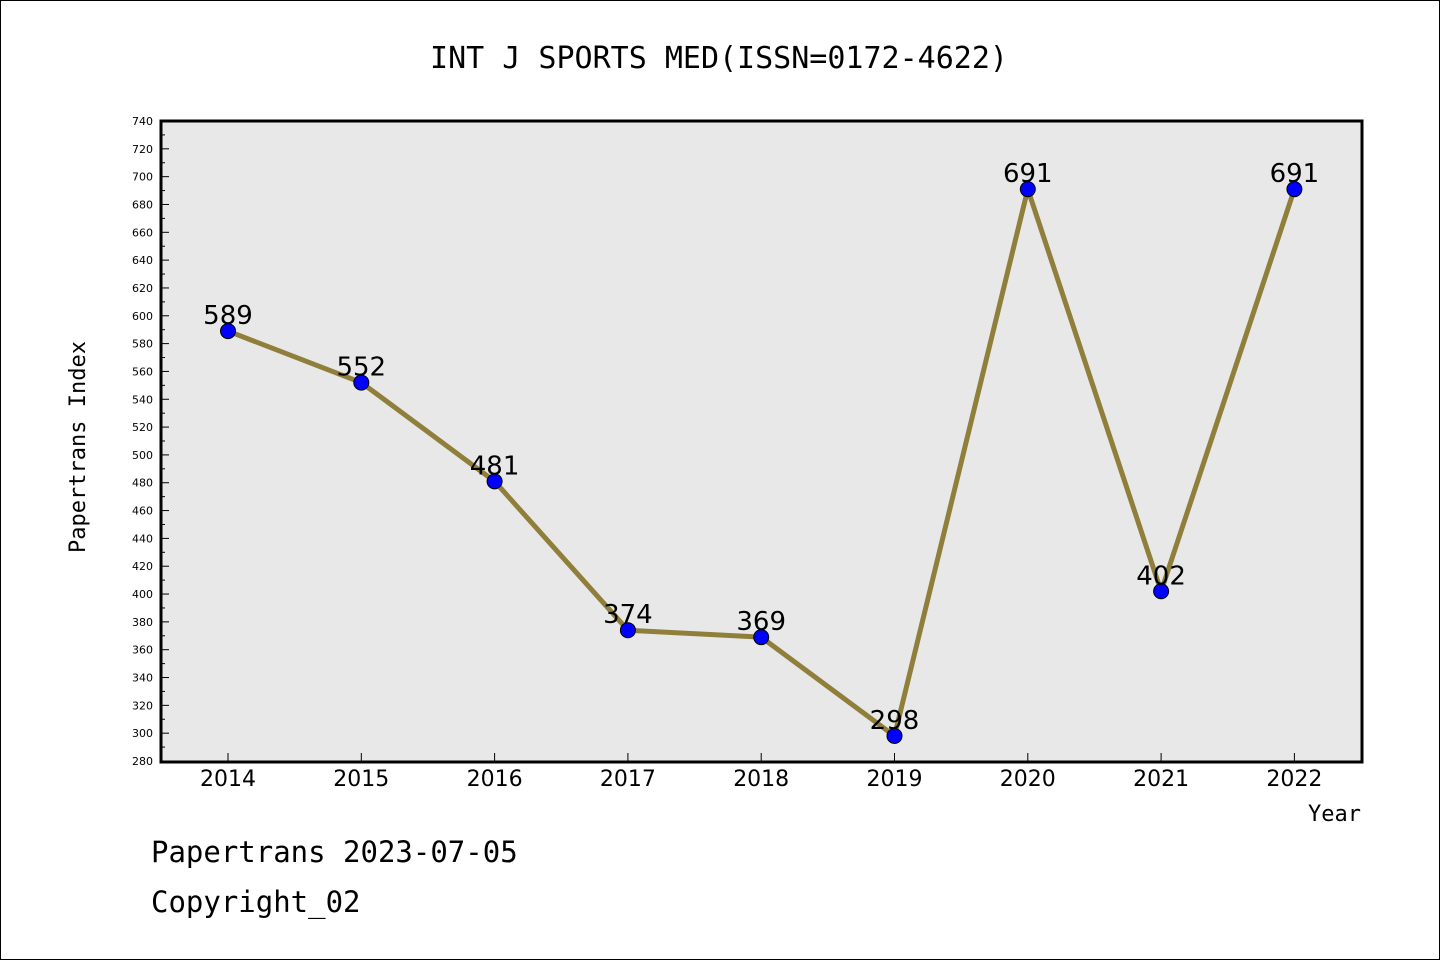  Describe the element at coordinates (228, 779) in the screenshot. I see `x-tick-label: 2014` at that location.